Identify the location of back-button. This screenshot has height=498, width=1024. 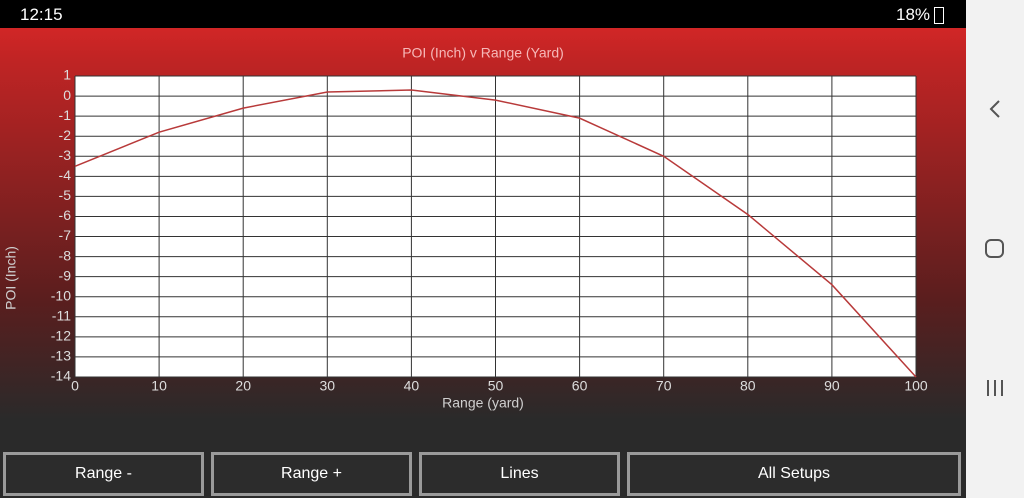
(994, 109).